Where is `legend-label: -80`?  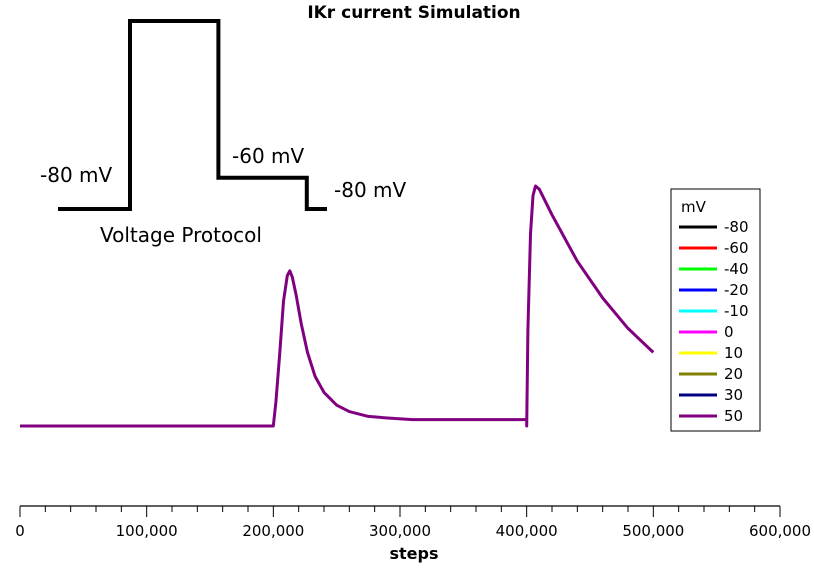
legend-label: -80 is located at coordinates (736, 227).